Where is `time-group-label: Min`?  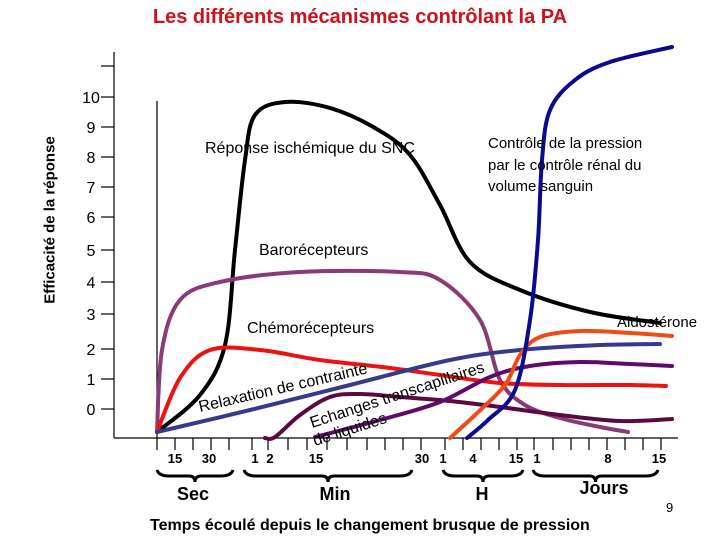 time-group-label: Min is located at coordinates (335, 494).